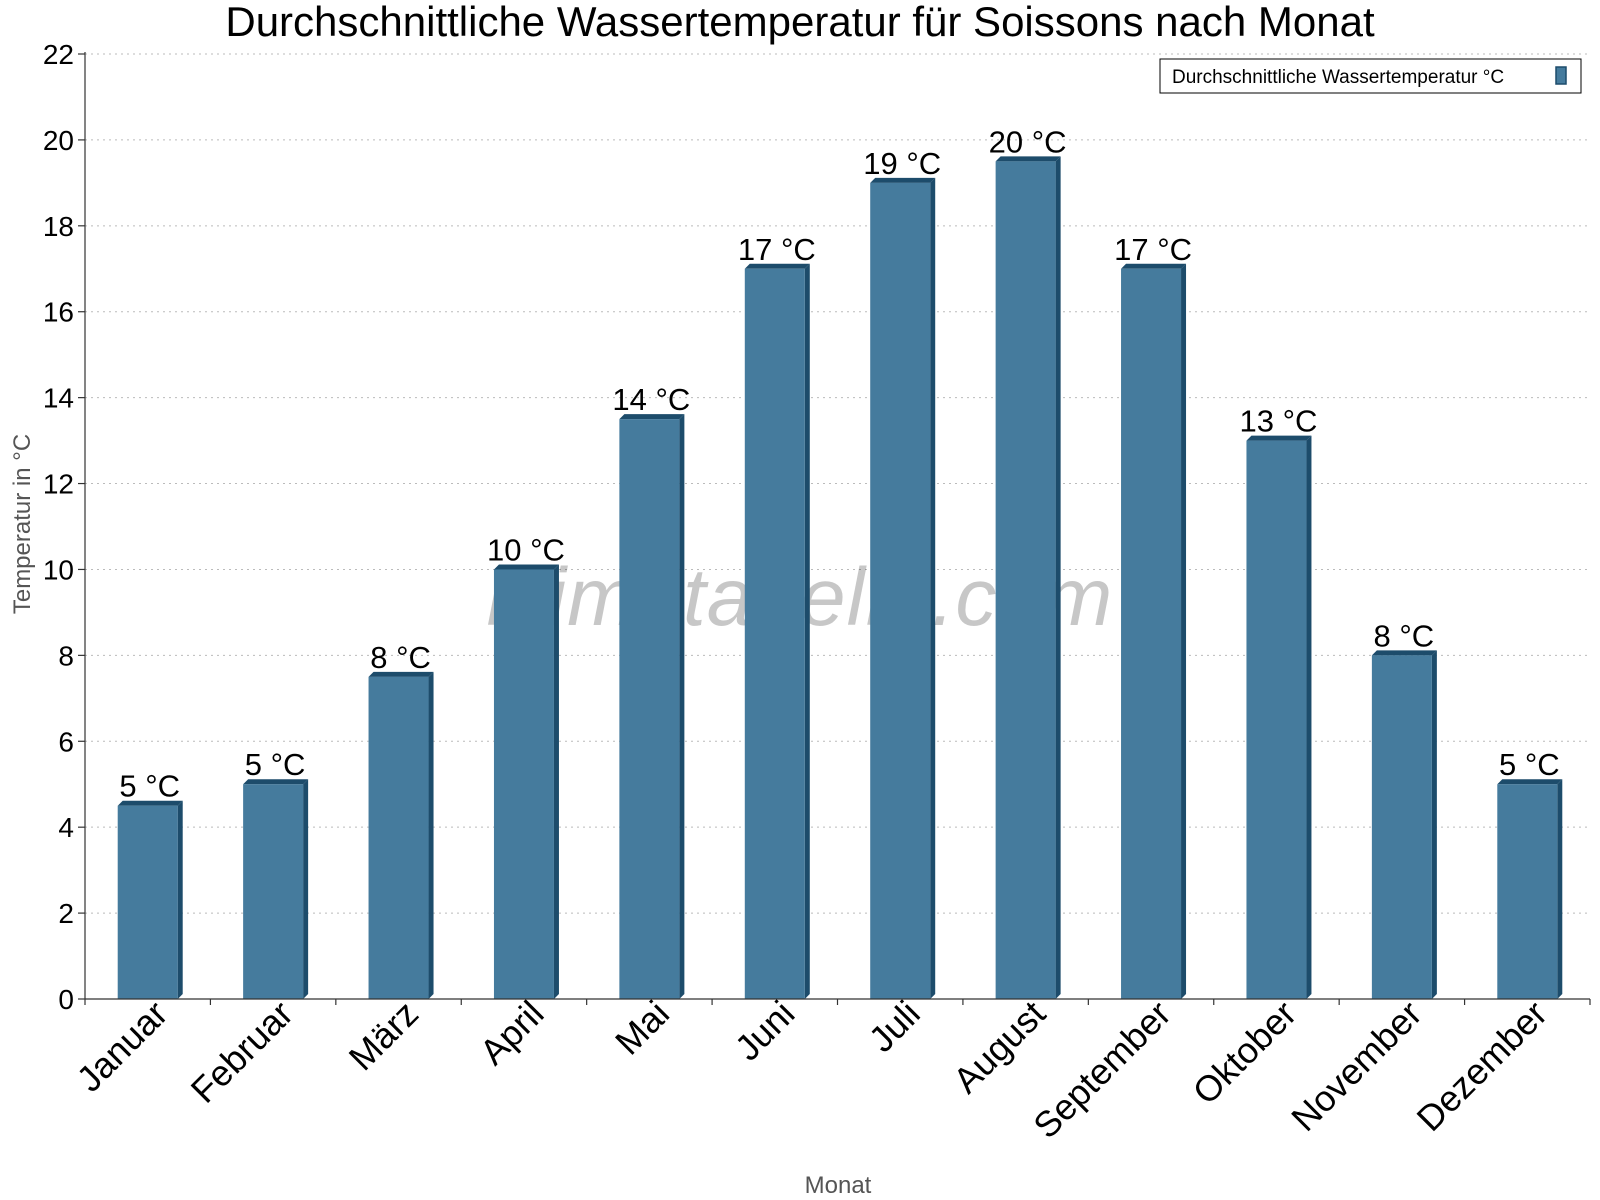 The image size is (1600, 1200). What do you see at coordinates (58, 398) in the screenshot?
I see `y-tick-label: 14` at bounding box center [58, 398].